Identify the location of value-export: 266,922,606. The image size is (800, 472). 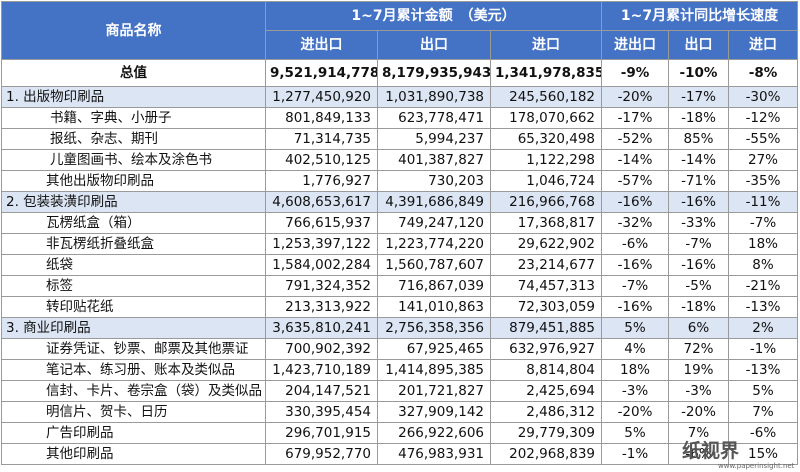
(434, 433).